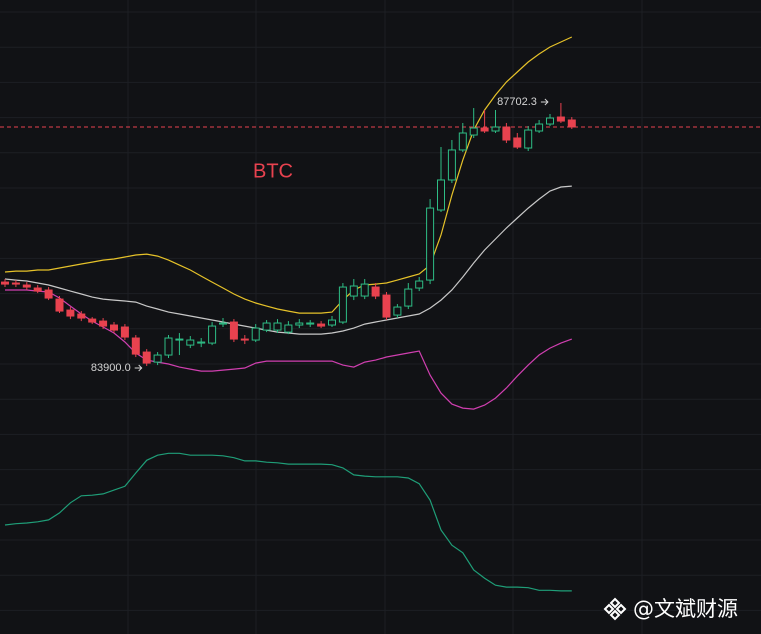 The height and width of the screenshot is (634, 761). I want to click on watermark-text: @文斌财源, so click(685, 609).